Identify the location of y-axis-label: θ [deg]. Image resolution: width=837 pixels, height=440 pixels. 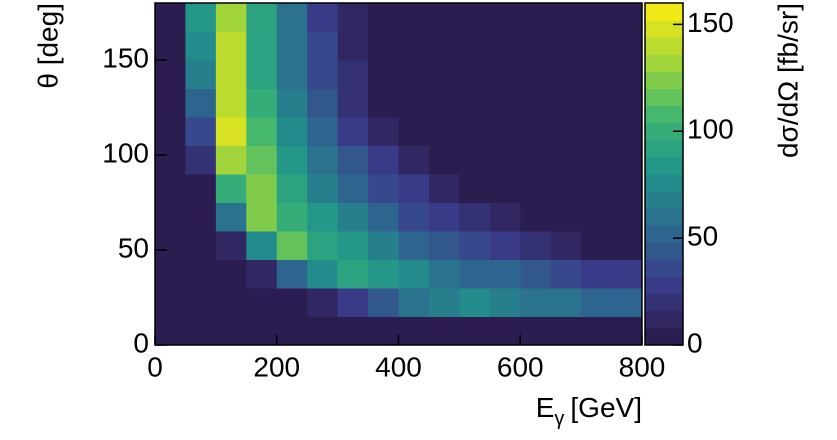
(47, 46).